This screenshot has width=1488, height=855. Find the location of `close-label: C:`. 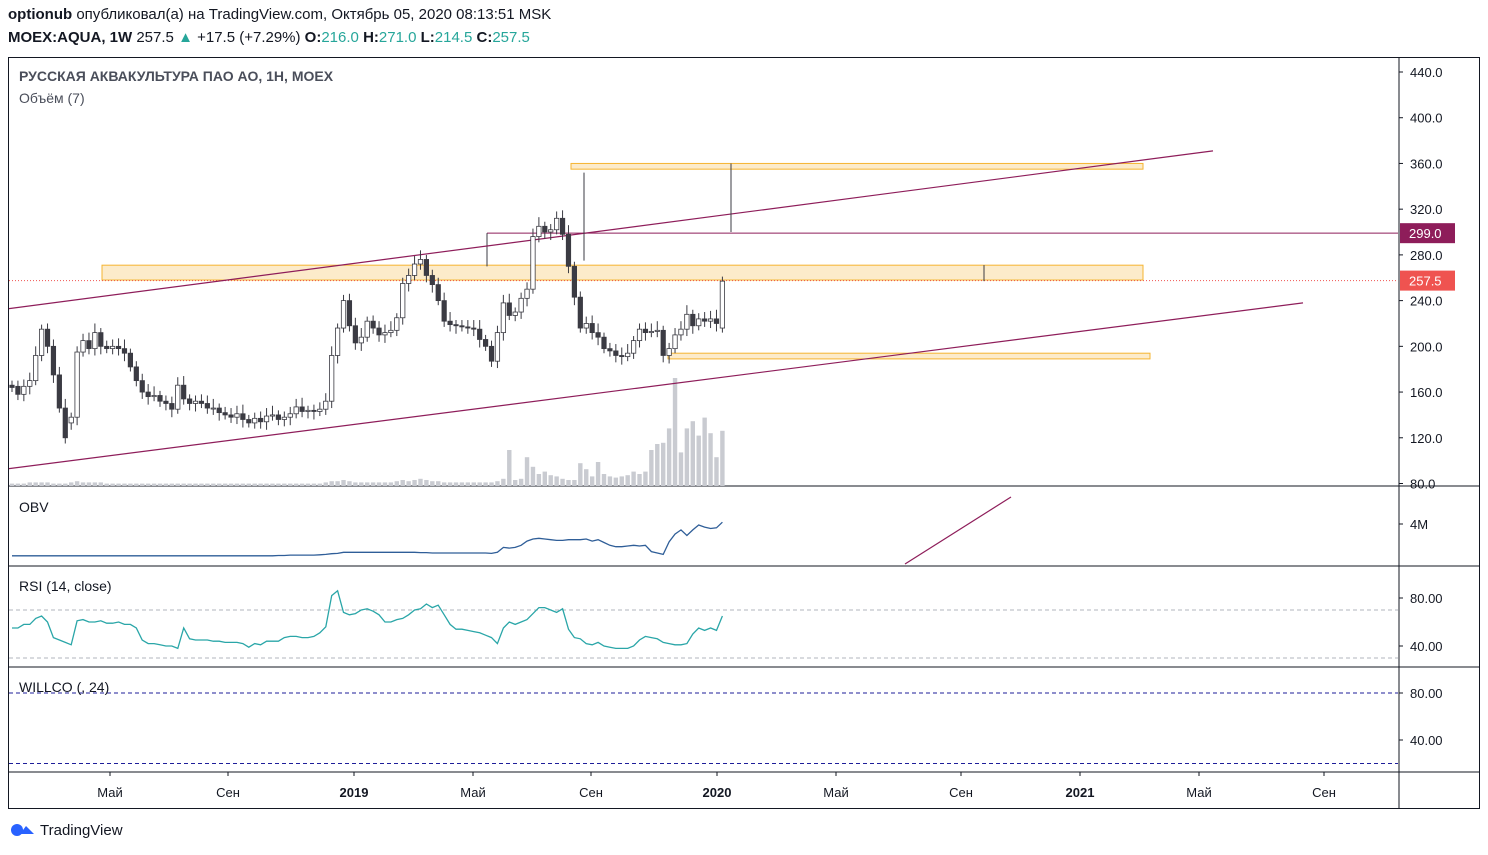

close-label: C: is located at coordinates (484, 37).